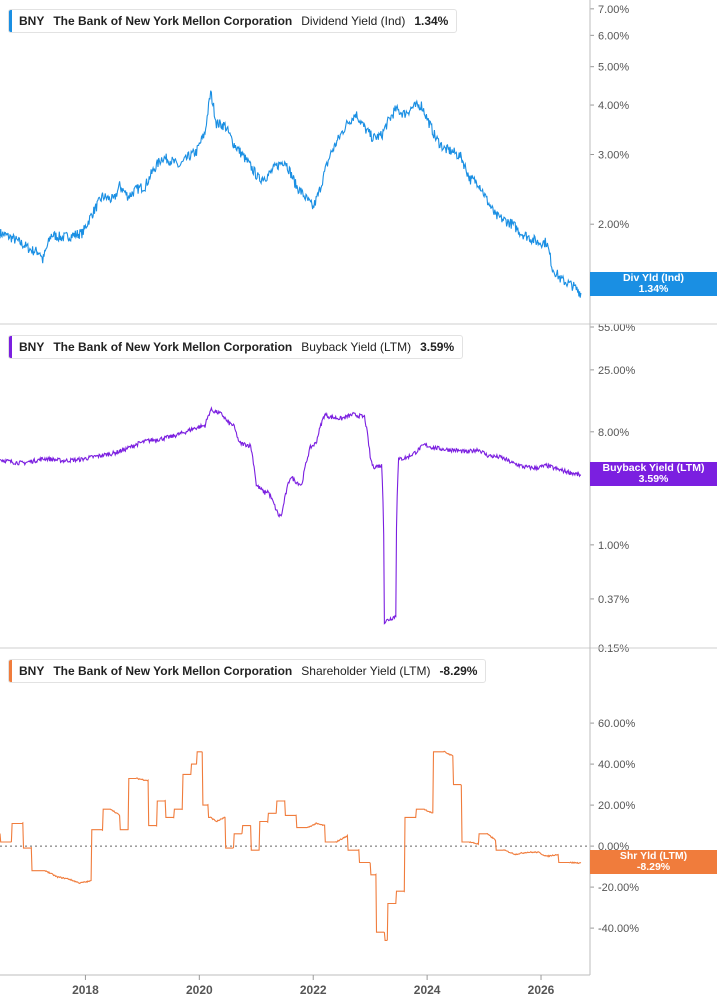 Image resolution: width=717 pixels, height=1005 pixels. What do you see at coordinates (366, 671) in the screenshot?
I see `legend-metric: Shareholder Yield (LTM)` at bounding box center [366, 671].